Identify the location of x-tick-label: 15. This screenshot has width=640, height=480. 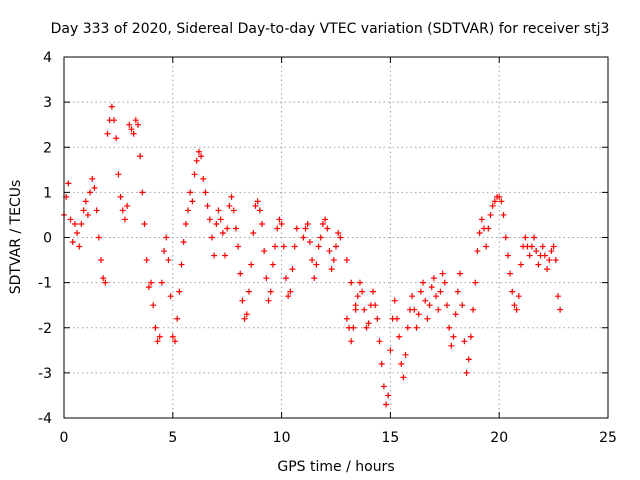
(390, 438).